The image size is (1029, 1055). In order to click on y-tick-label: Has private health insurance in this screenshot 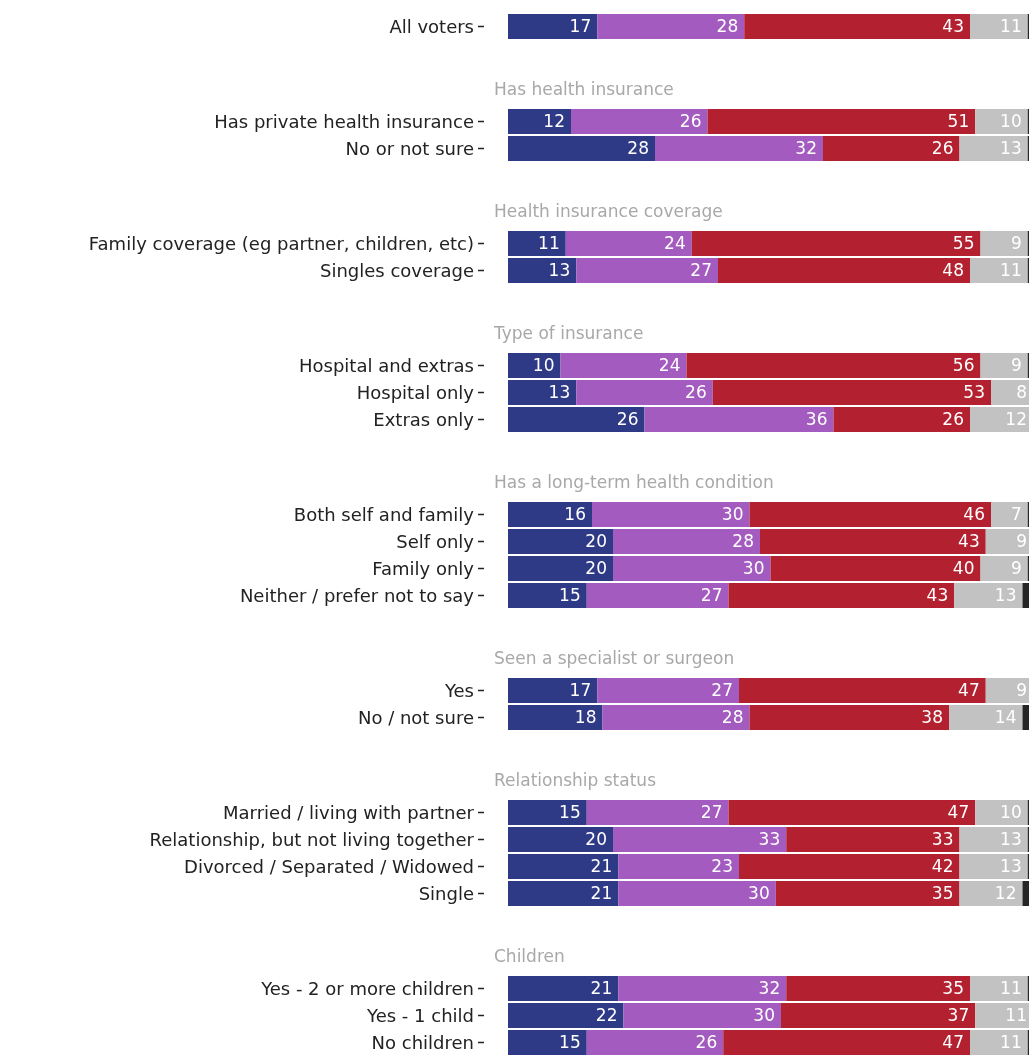, I will do `click(344, 121)`.